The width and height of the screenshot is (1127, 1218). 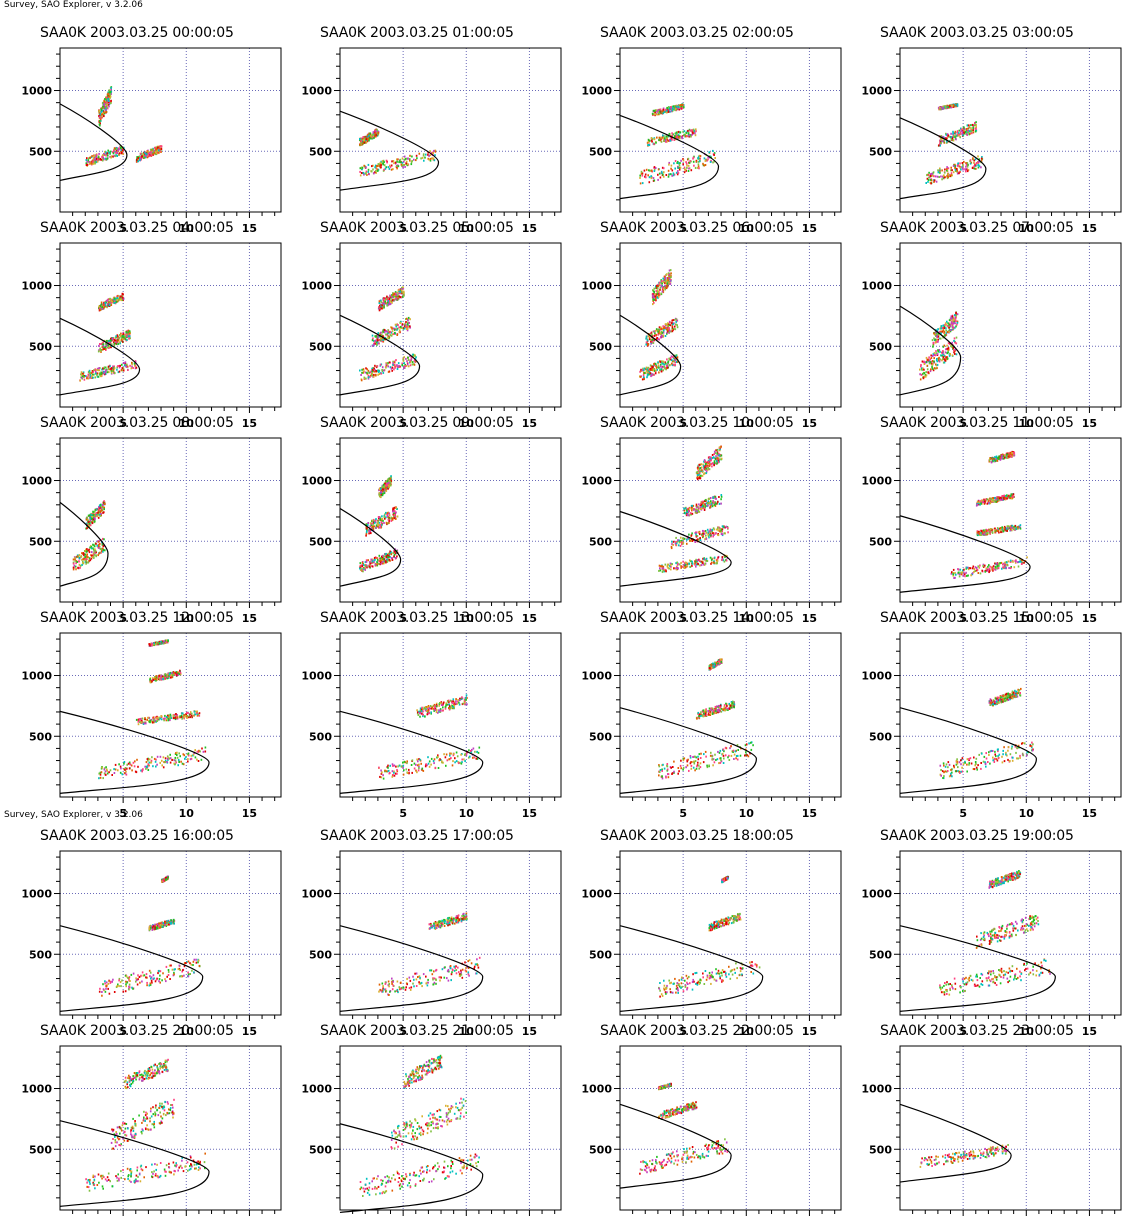 I want to click on trace-curve, so click(x=389, y=150).